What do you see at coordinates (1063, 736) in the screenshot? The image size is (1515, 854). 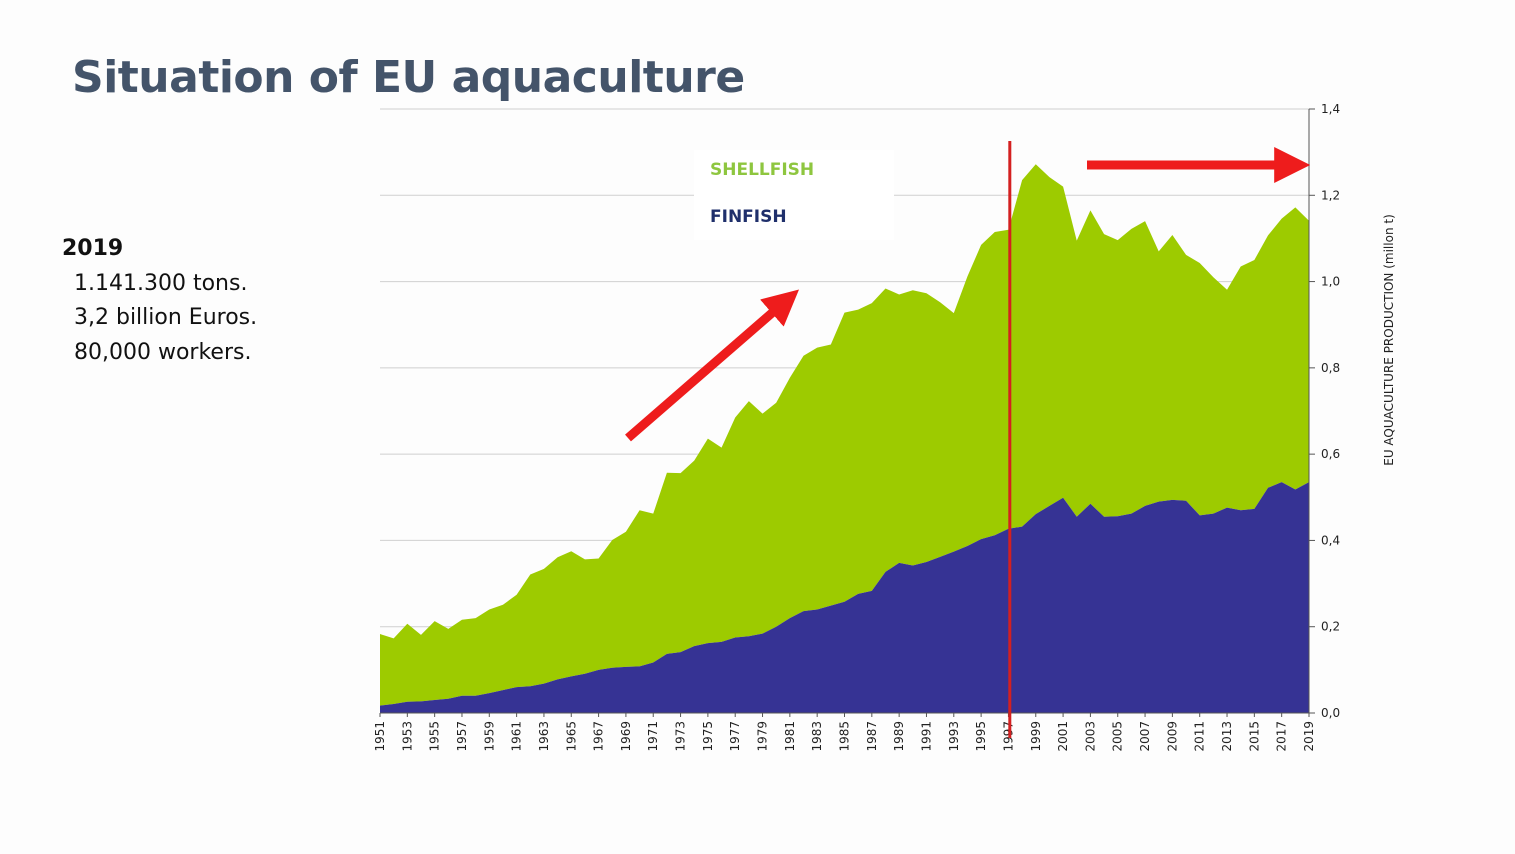 I see `x-tick-label: 2001` at bounding box center [1063, 736].